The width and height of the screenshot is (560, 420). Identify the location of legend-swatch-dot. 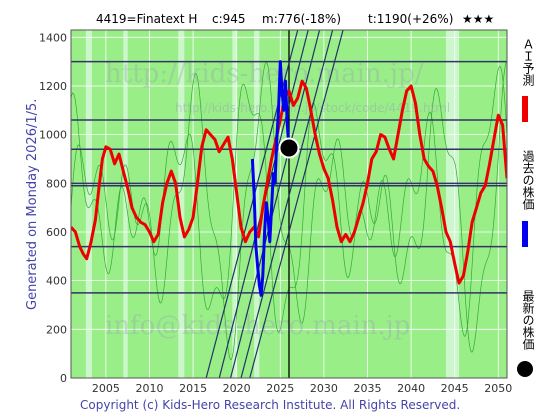
(525, 369).